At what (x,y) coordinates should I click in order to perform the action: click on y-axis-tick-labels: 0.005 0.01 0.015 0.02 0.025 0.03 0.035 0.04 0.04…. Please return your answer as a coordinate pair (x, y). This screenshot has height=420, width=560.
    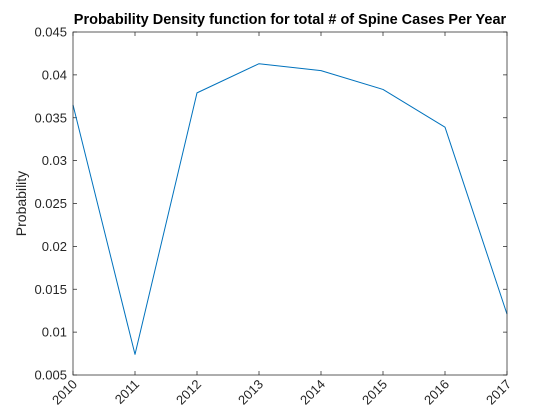
    Looking at the image, I should click on (50, 204).